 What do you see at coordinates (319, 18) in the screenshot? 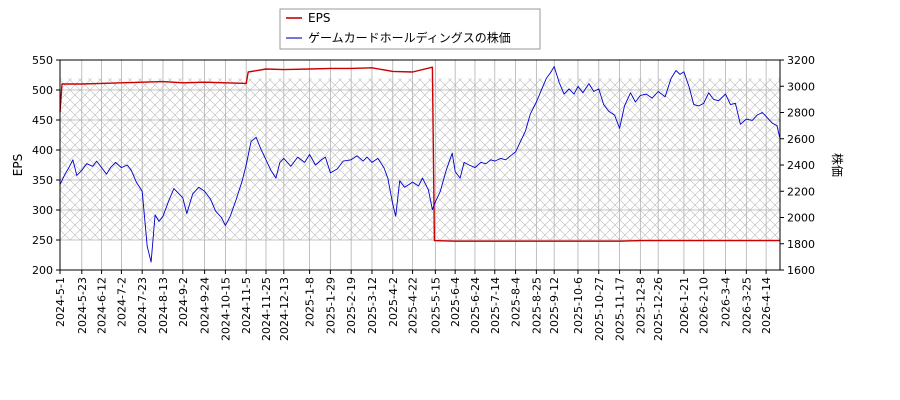
I see `legend-label-eps: EPS` at bounding box center [319, 18].